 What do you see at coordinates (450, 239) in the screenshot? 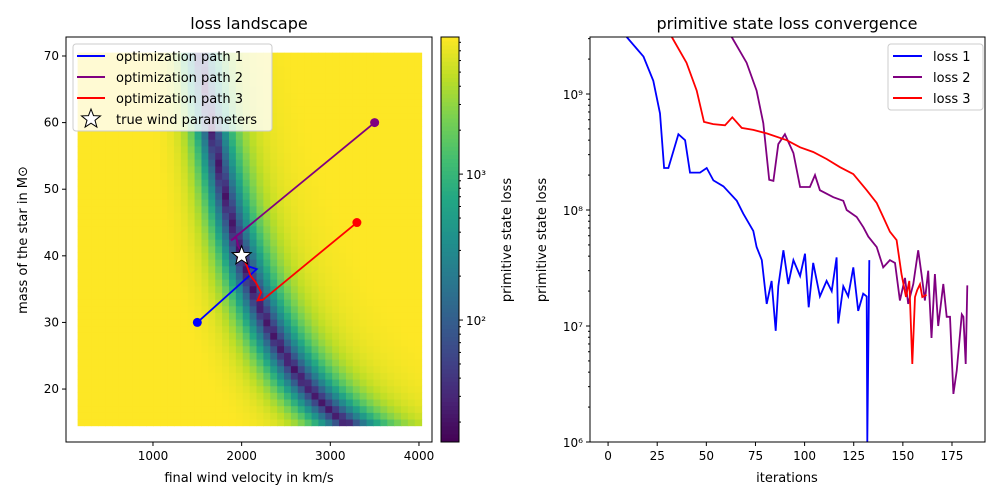
I see `colorbar-frame` at bounding box center [450, 239].